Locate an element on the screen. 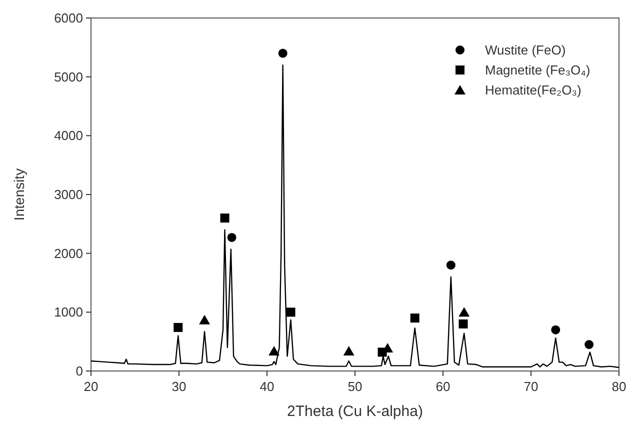  y-tick-label: 6000 is located at coordinates (68, 18).